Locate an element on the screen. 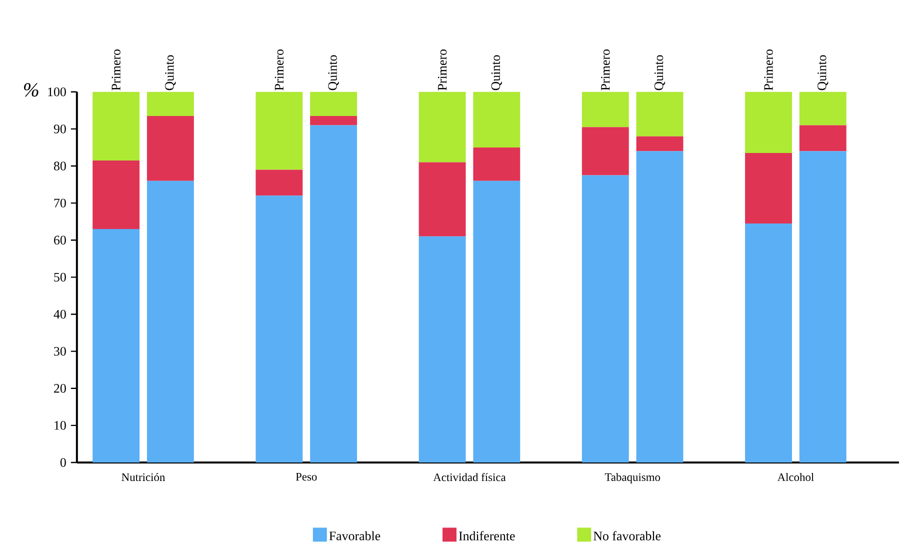 The image size is (900, 557). y-tick-label: 80 is located at coordinates (60, 165).